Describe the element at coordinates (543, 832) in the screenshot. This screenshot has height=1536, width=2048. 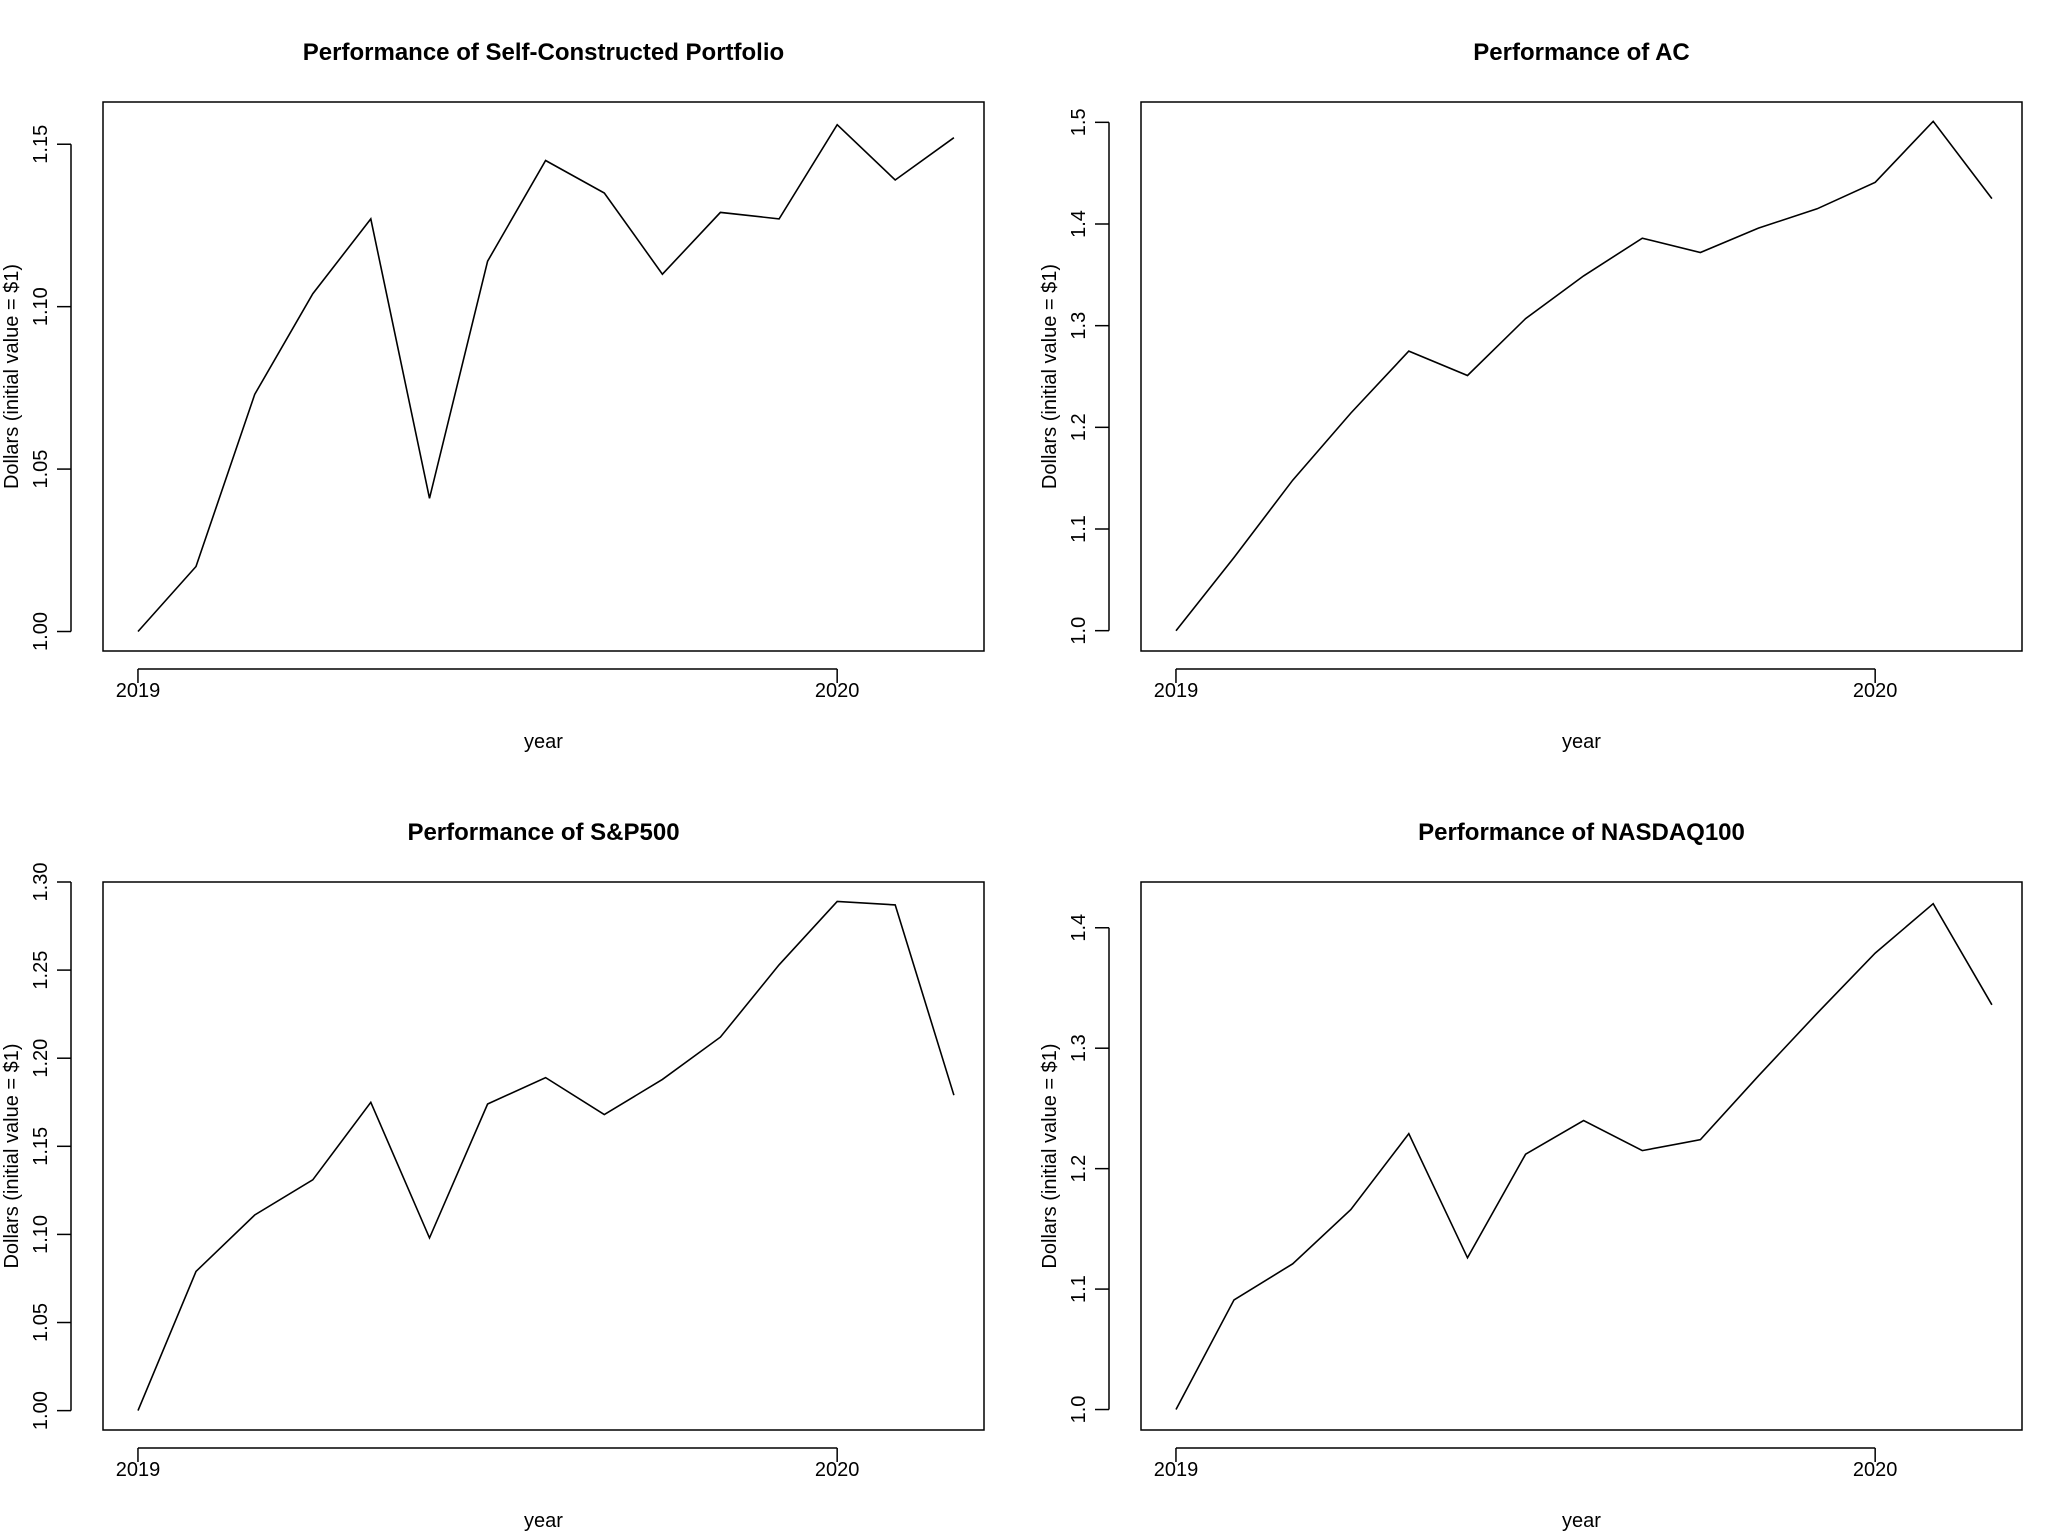
I see `chart-title: Performance of S&P500` at that location.